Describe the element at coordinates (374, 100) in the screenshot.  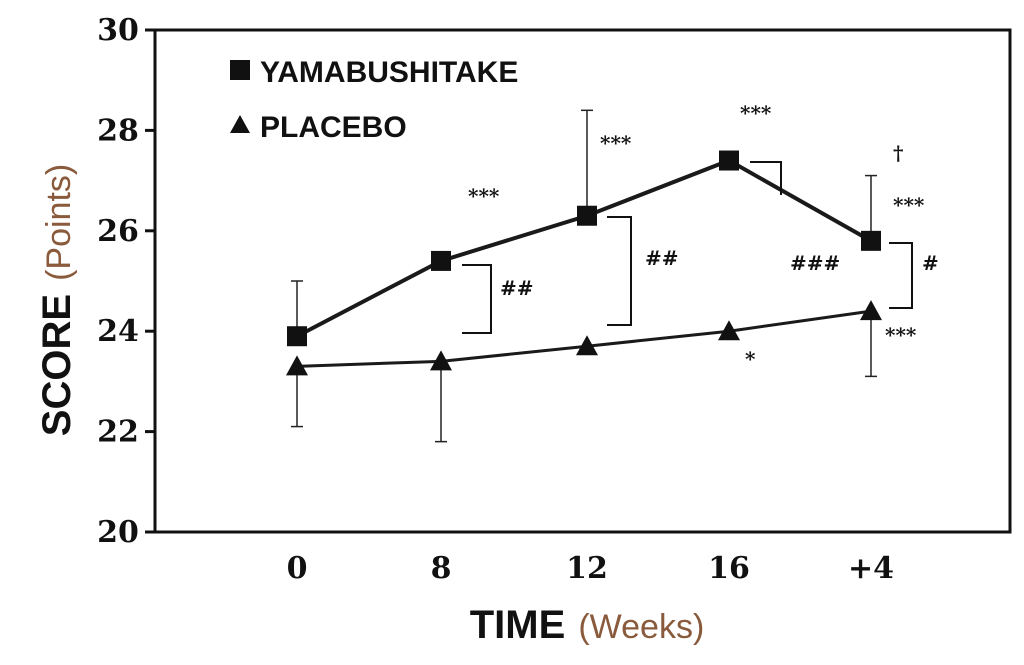
I see `legend: YAMABUSHITAKE PLACEBO` at that location.